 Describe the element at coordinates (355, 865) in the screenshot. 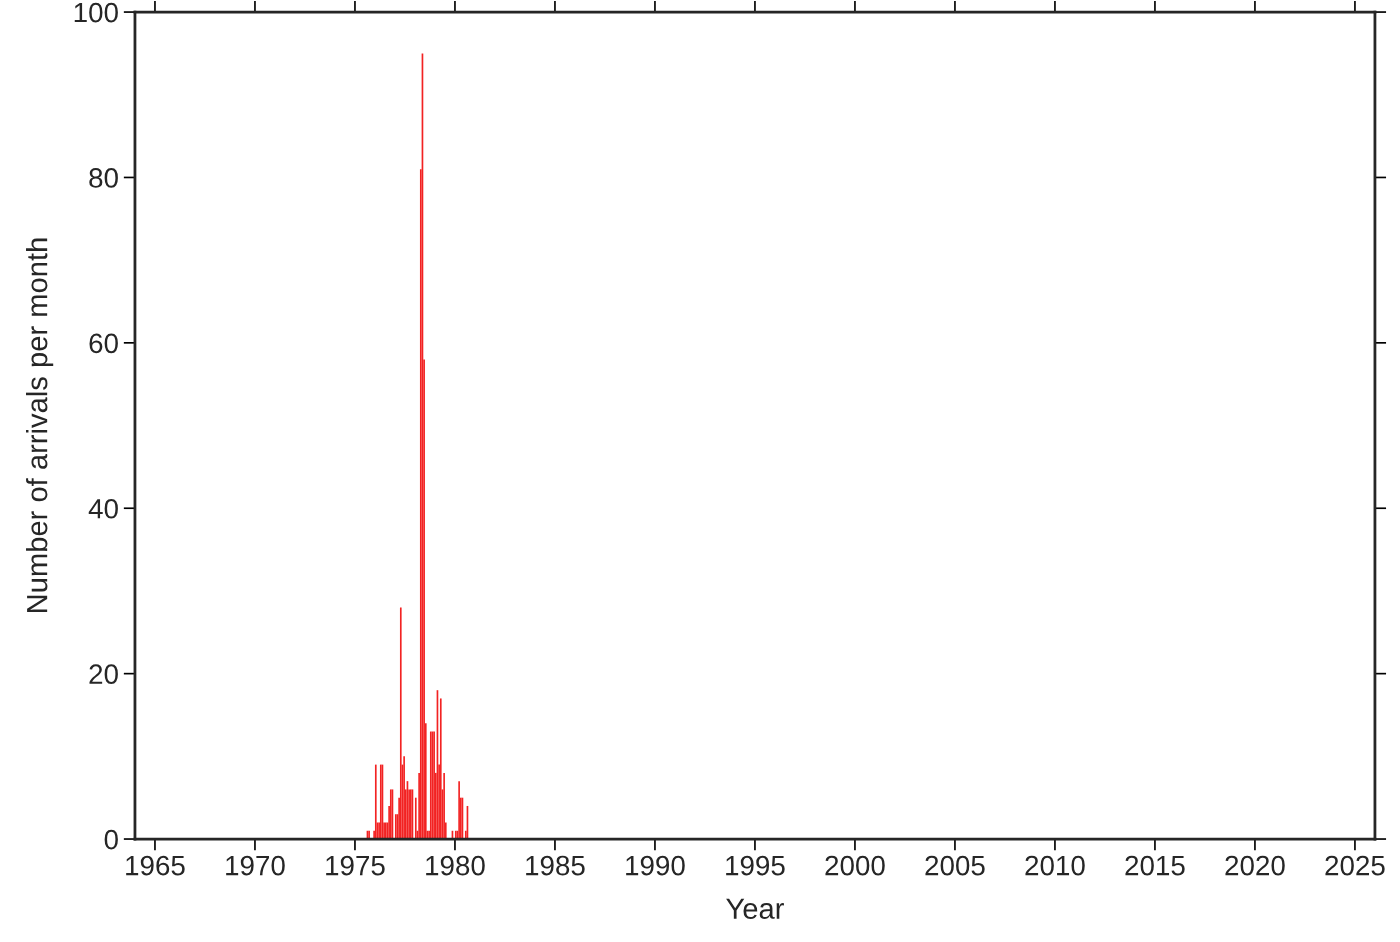

I see `x-tick-label: 1975` at that location.